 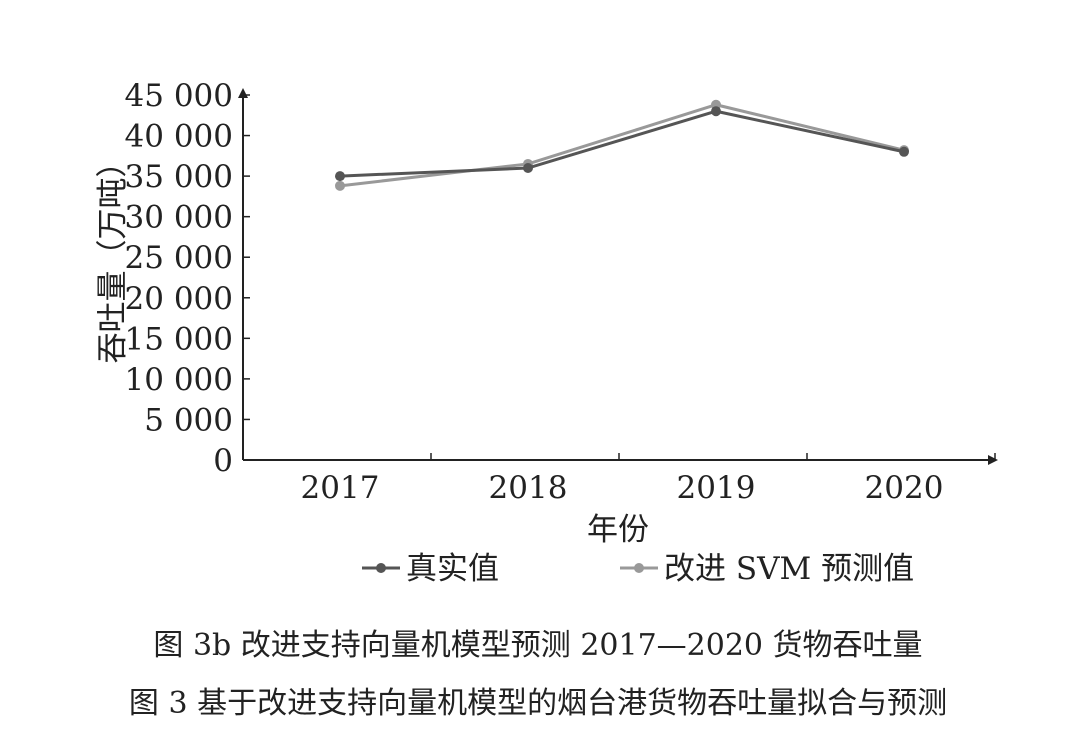 I want to click on x-axis-ticks: 2017 2018 2019 2020, so click(x=648, y=479).